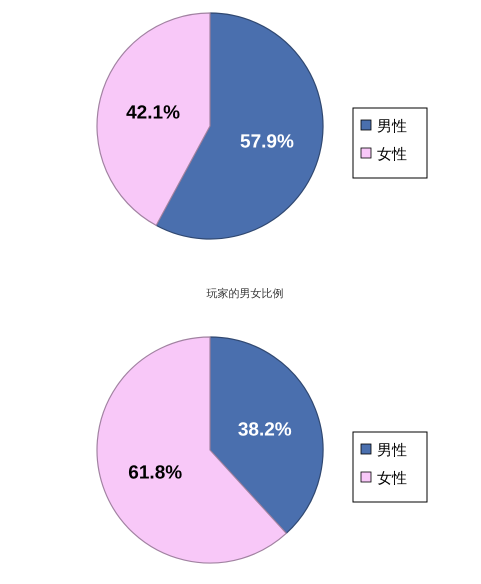 Image resolution: width=481 pixels, height=584 pixels. Describe the element at coordinates (245, 293) in the screenshot. I see `text: 玩家的男女比例` at that location.